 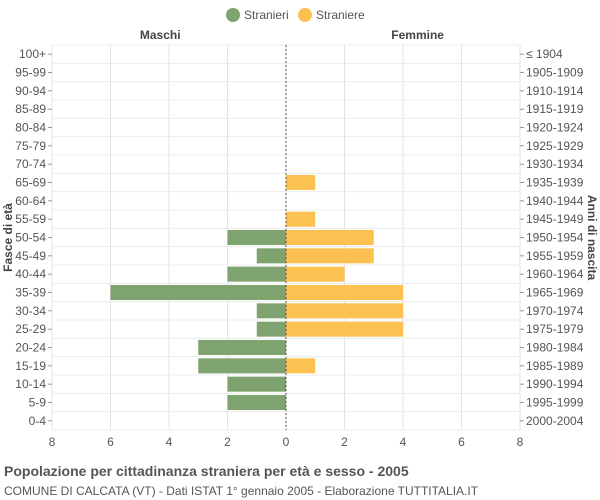 What do you see at coordinates (8, 237) in the screenshot?
I see `y-axis-title-left: Fasce di età` at bounding box center [8, 237].